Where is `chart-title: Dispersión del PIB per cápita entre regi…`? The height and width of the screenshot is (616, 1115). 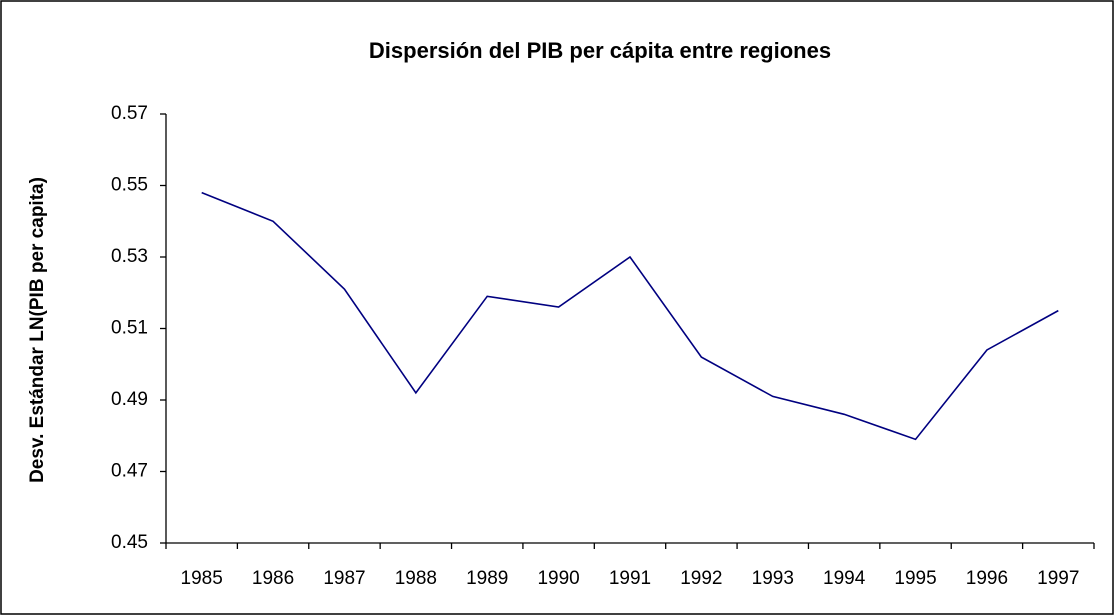 chart-title: Dispersión del PIB per cápita entre regi… is located at coordinates (600, 50).